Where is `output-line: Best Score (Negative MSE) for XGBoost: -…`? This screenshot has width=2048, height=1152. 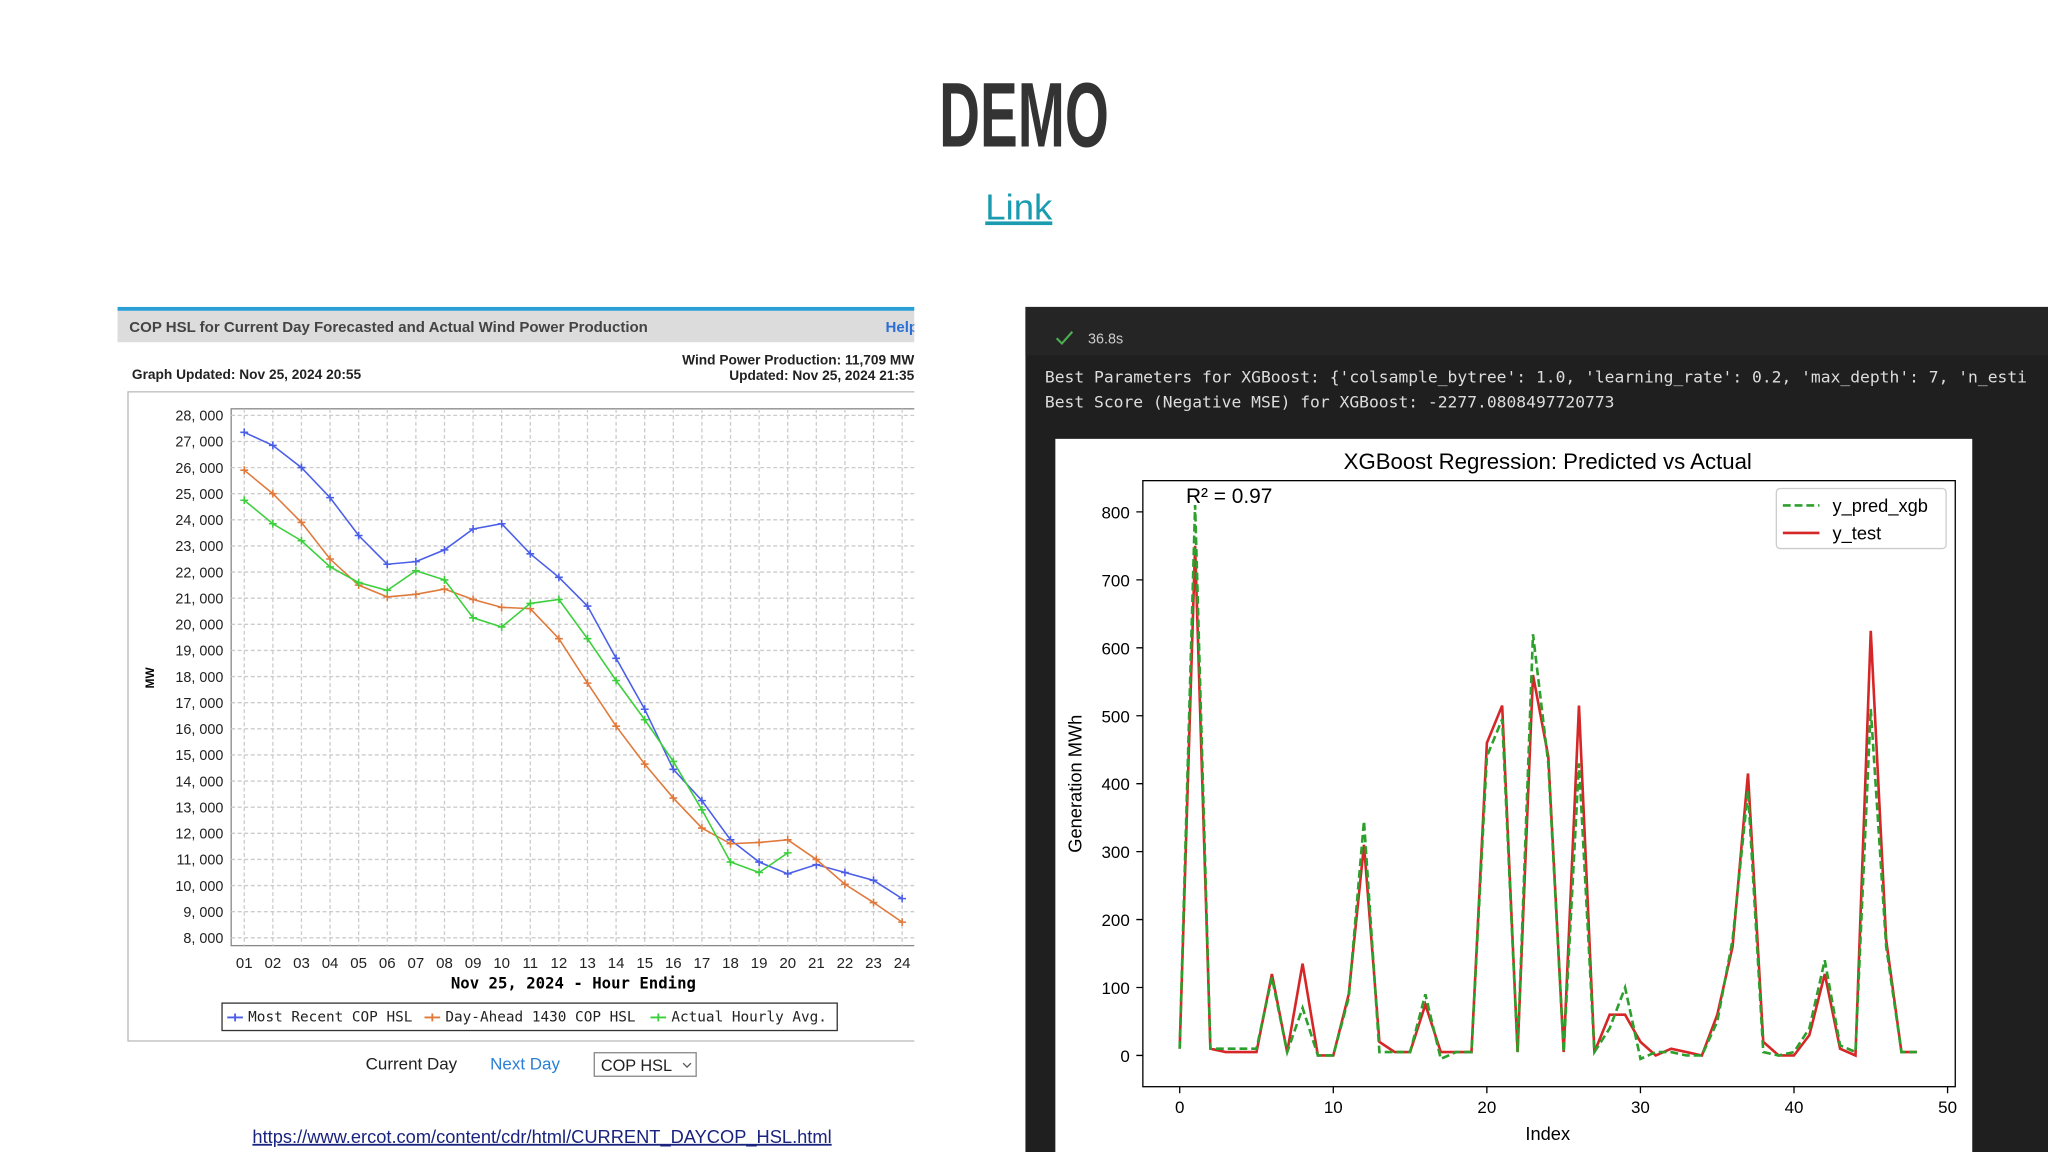 output-line: Best Score (Negative MSE) for XGBoost: -… is located at coordinates (1330, 402).